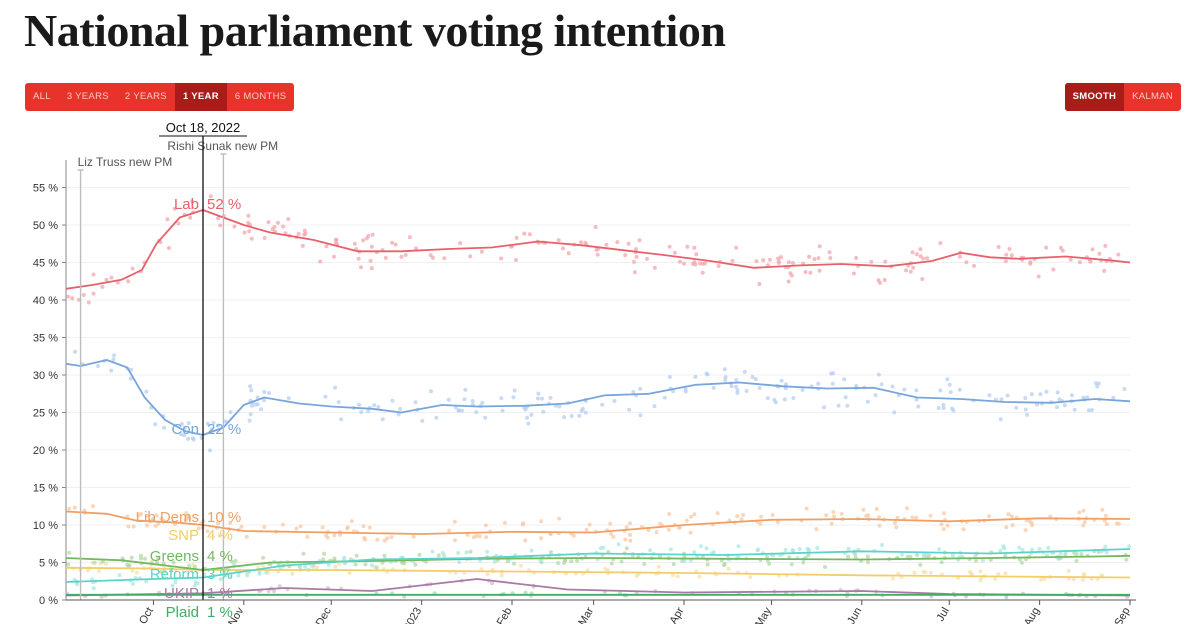 The height and width of the screenshot is (624, 1200). What do you see at coordinates (598, 522) in the screenshot?
I see `trend-line-lib-dems` at bounding box center [598, 522].